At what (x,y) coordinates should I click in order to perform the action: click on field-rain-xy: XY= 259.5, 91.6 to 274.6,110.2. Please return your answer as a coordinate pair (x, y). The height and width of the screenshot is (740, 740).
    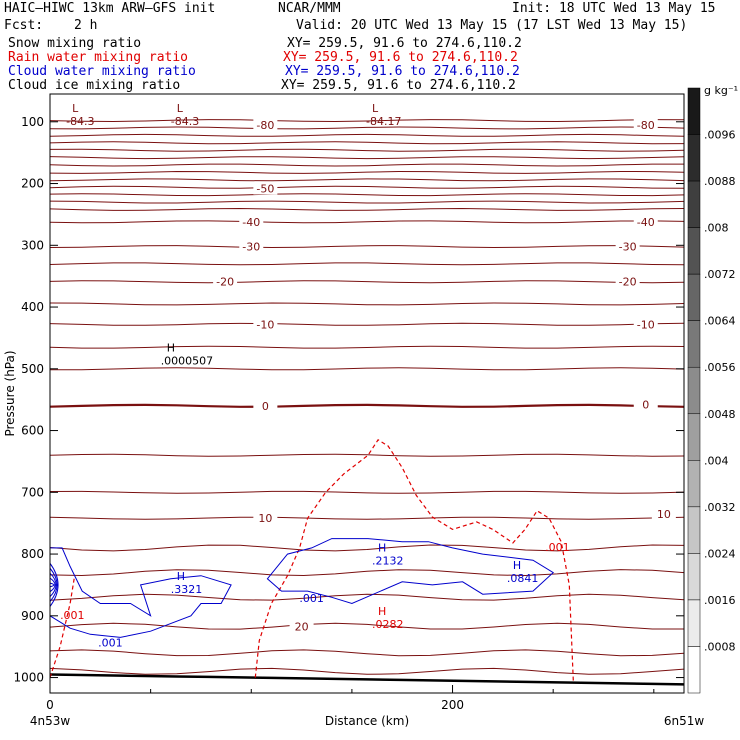
    Looking at the image, I should click on (400, 57).